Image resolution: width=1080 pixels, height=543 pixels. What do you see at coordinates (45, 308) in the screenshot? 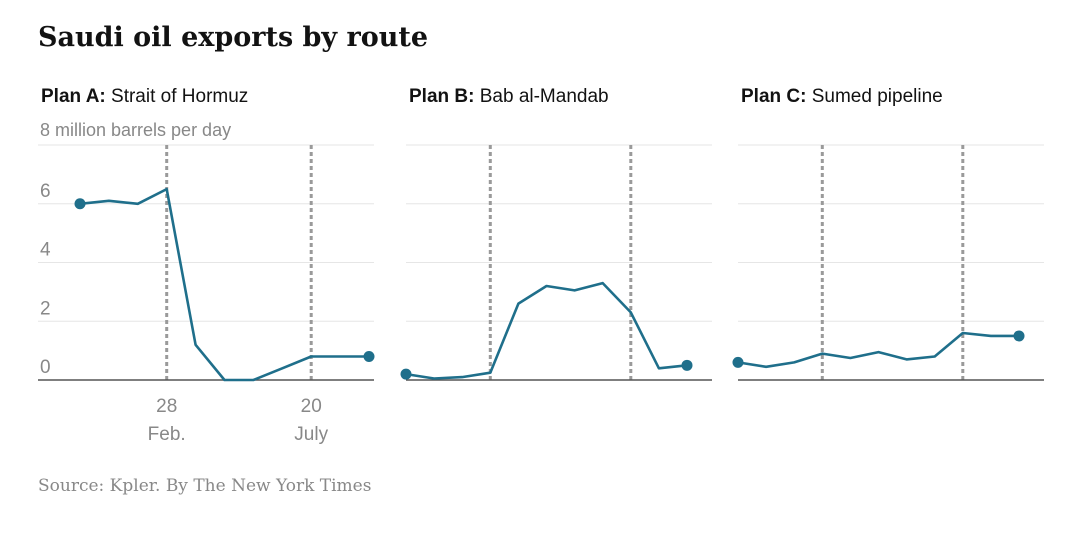
I see `y-tick-label: 2` at bounding box center [45, 308].